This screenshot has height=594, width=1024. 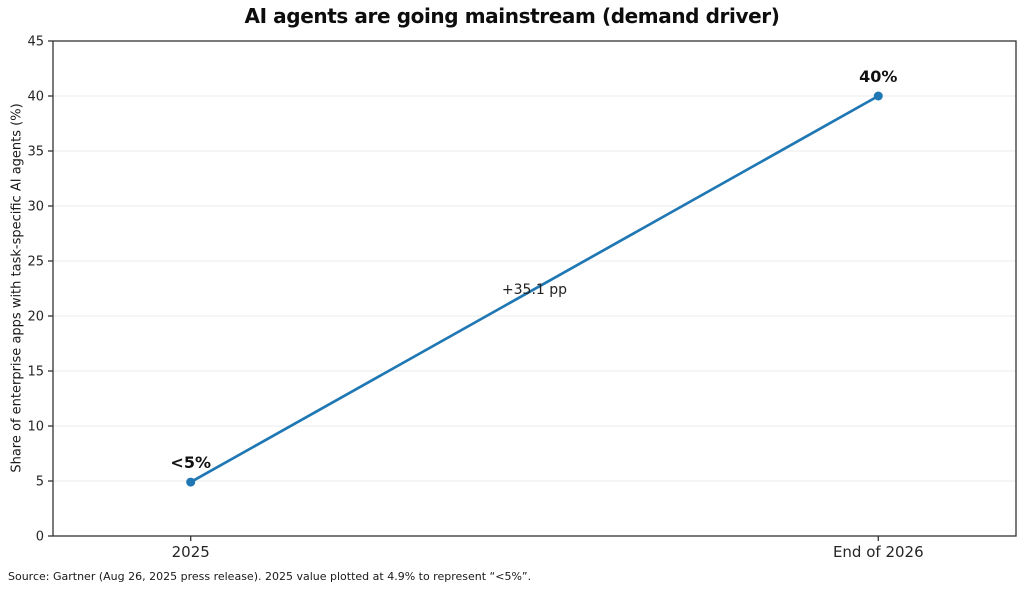 I want to click on y-tick-label: 40, so click(x=35, y=97).